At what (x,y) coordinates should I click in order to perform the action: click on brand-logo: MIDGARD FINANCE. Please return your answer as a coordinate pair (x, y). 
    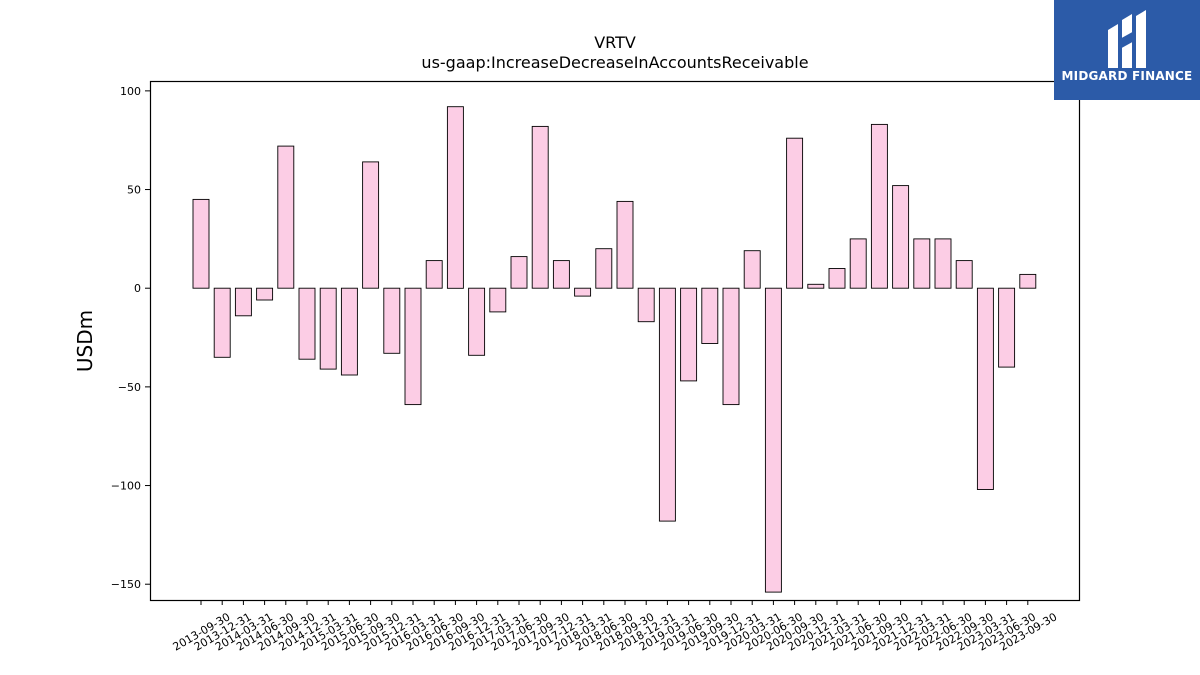
    Looking at the image, I should click on (1127, 50).